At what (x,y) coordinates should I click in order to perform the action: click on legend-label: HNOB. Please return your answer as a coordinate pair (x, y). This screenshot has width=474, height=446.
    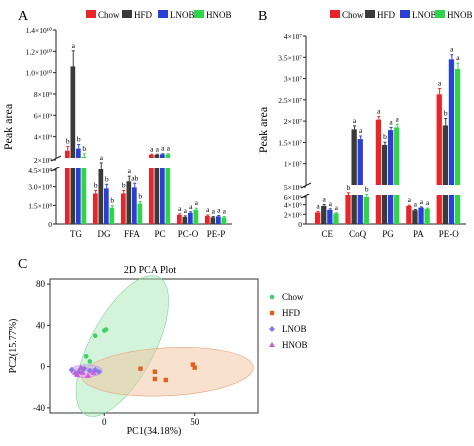
    Looking at the image, I should click on (295, 345).